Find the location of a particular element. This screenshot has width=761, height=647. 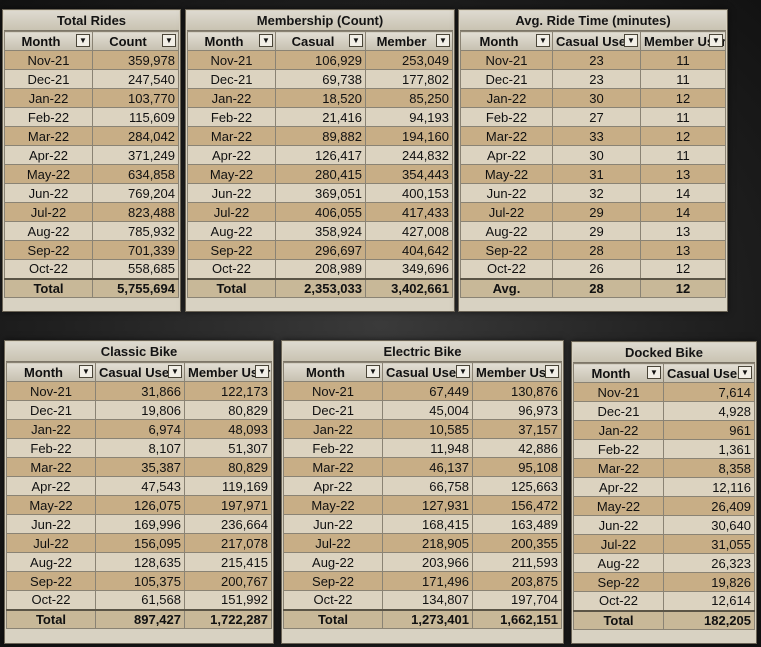

value-cell: 218,905 is located at coordinates (427, 543).